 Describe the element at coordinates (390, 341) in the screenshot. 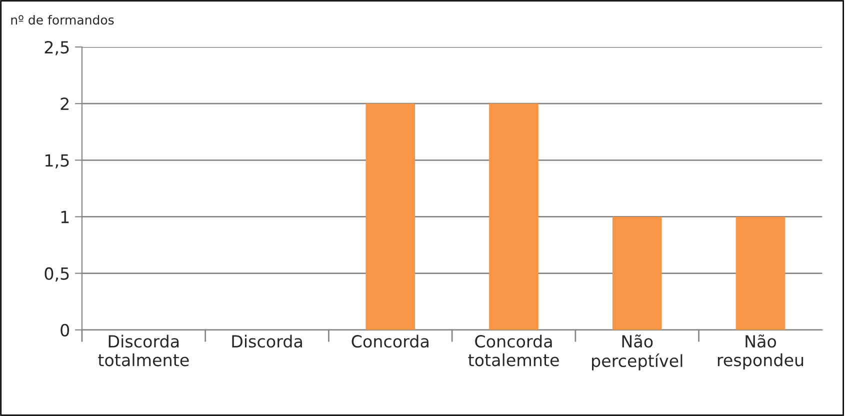

I see `x-tick-label: Concorda` at that location.